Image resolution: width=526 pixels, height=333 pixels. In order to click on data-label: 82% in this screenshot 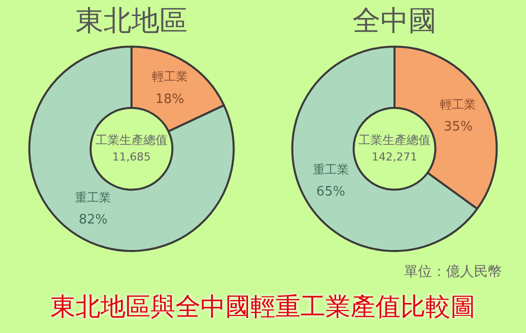, I will do `click(93, 220)`.